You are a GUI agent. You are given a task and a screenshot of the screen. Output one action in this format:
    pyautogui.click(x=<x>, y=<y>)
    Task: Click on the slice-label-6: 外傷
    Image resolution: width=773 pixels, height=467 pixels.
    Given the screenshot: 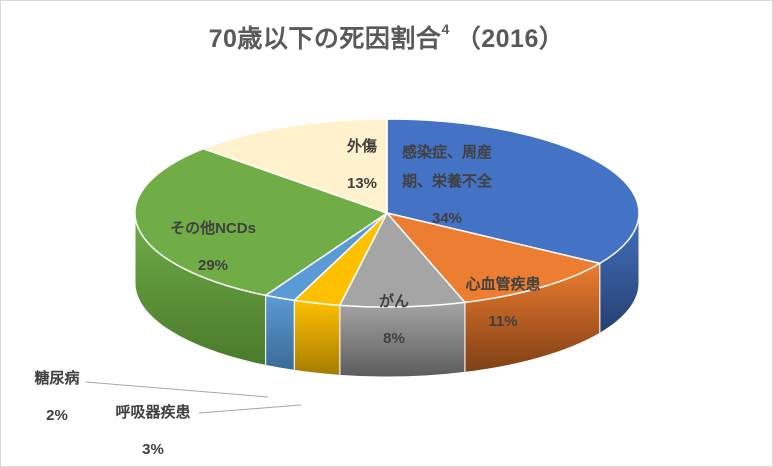 What is the action you would take?
    pyautogui.click(x=361, y=146)
    